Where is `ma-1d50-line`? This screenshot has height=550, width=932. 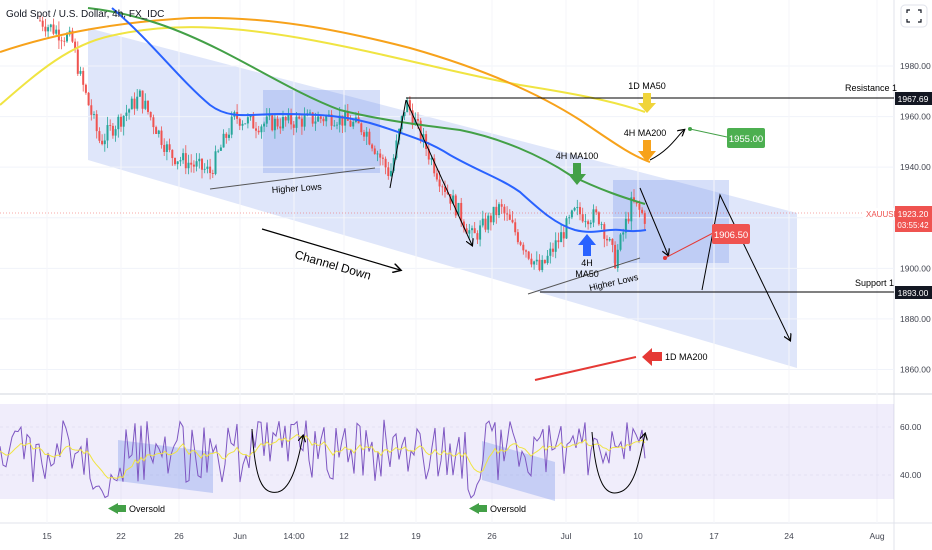
ma-1d50-line is located at coordinates (323, 69).